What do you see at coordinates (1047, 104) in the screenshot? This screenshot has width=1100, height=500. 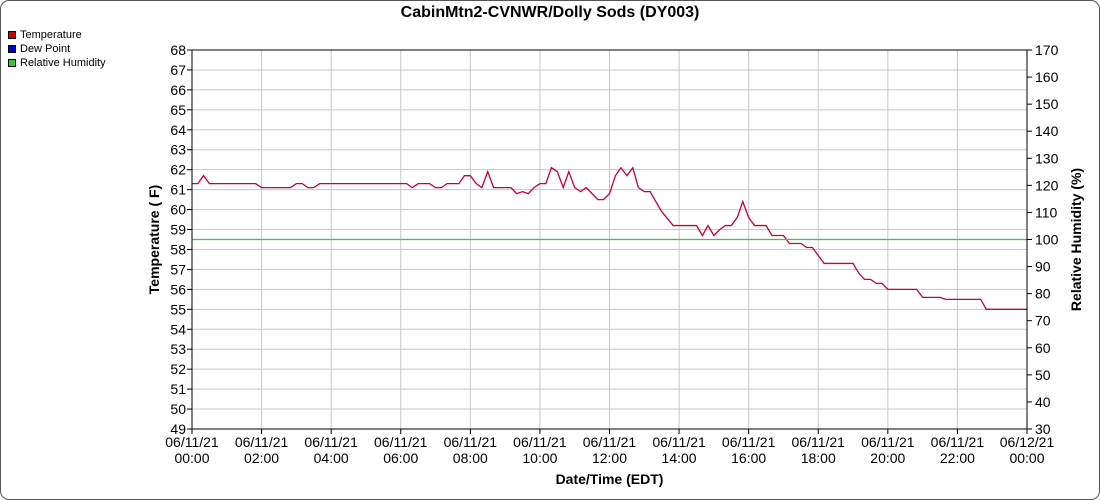 I see `y2-tick-label: 150` at bounding box center [1047, 104].